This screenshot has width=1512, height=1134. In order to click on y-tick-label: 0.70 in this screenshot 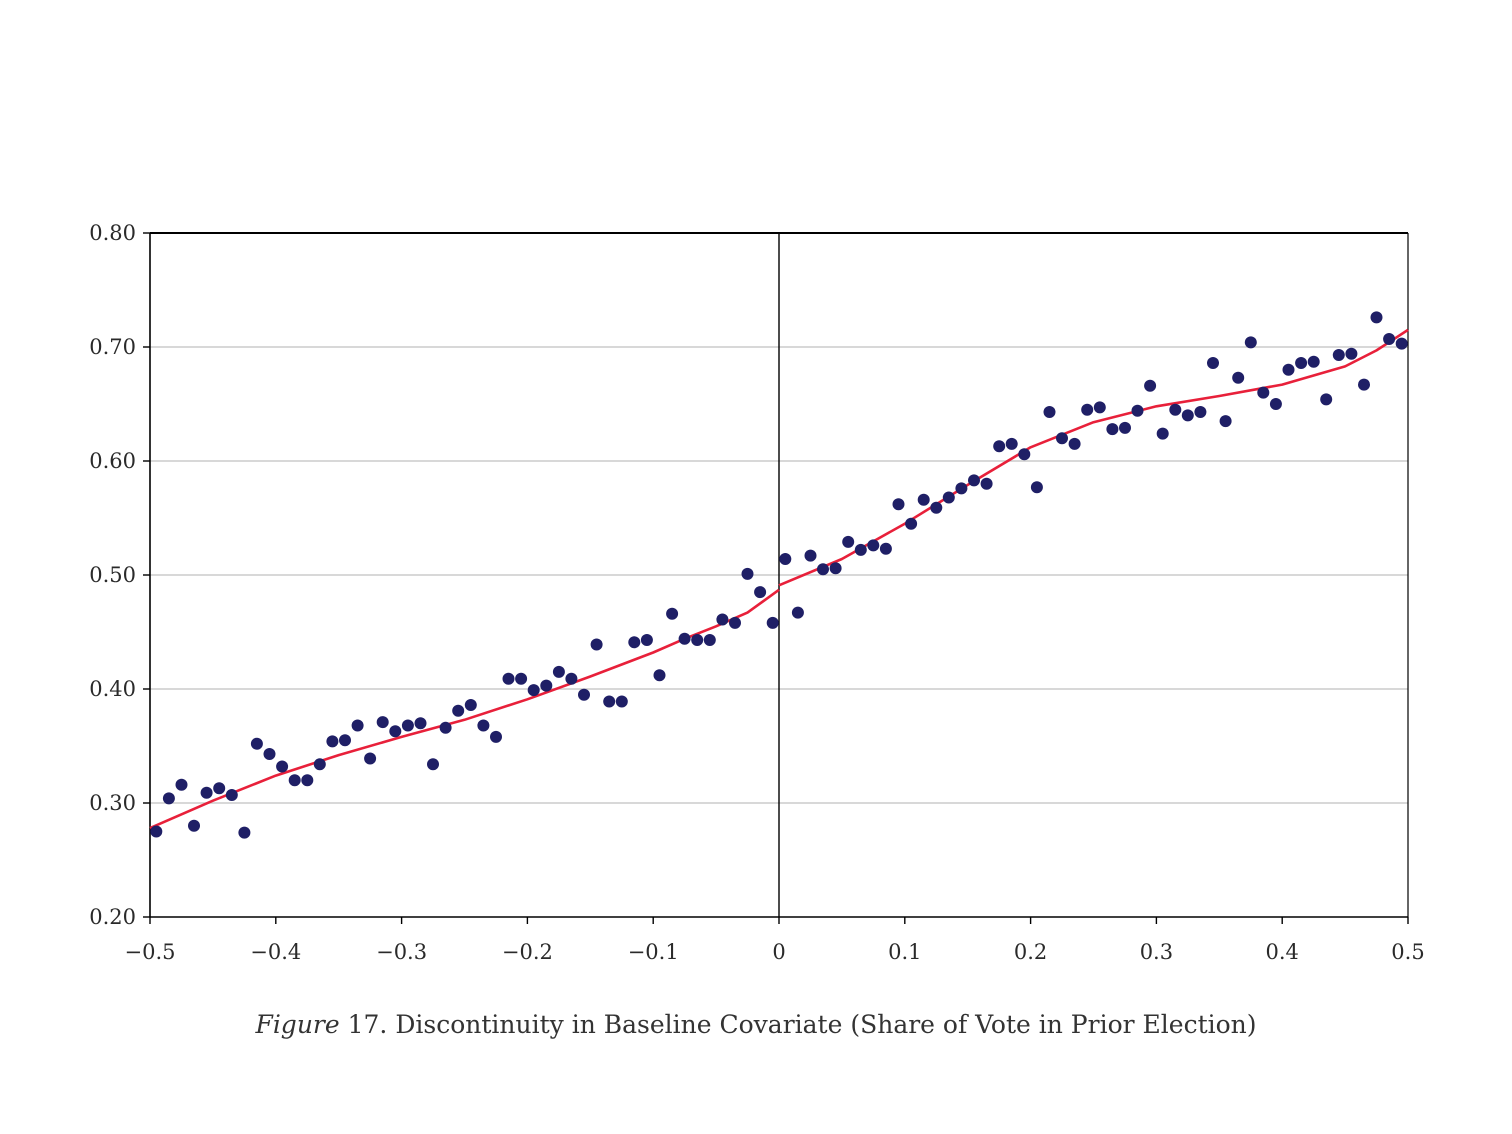, I will do `click(112, 347)`.